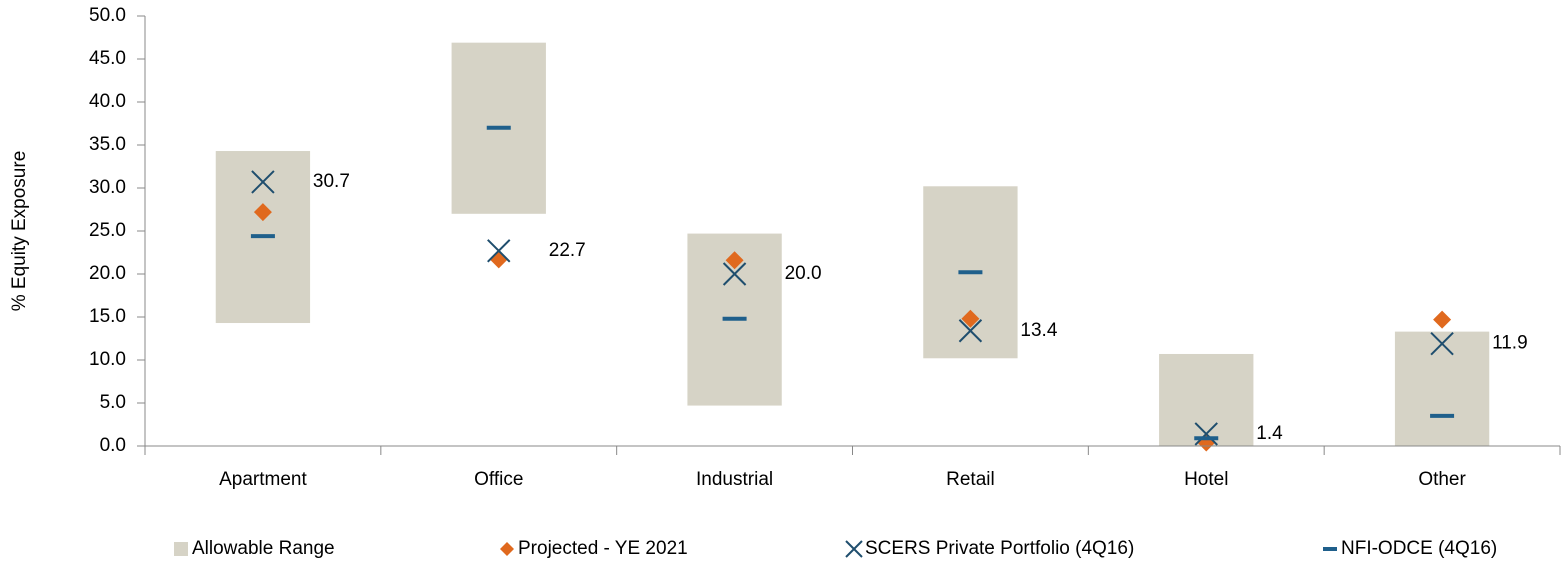  I want to click on y-tick-label: 35.0, so click(107, 144).